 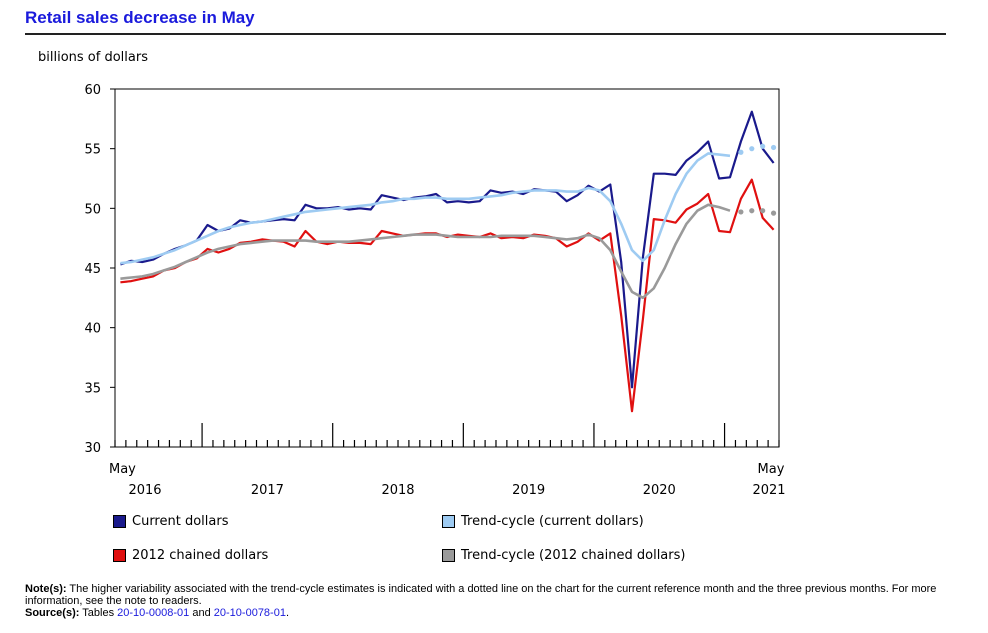 I want to click on x-tick-label: 2018, so click(x=397, y=490).